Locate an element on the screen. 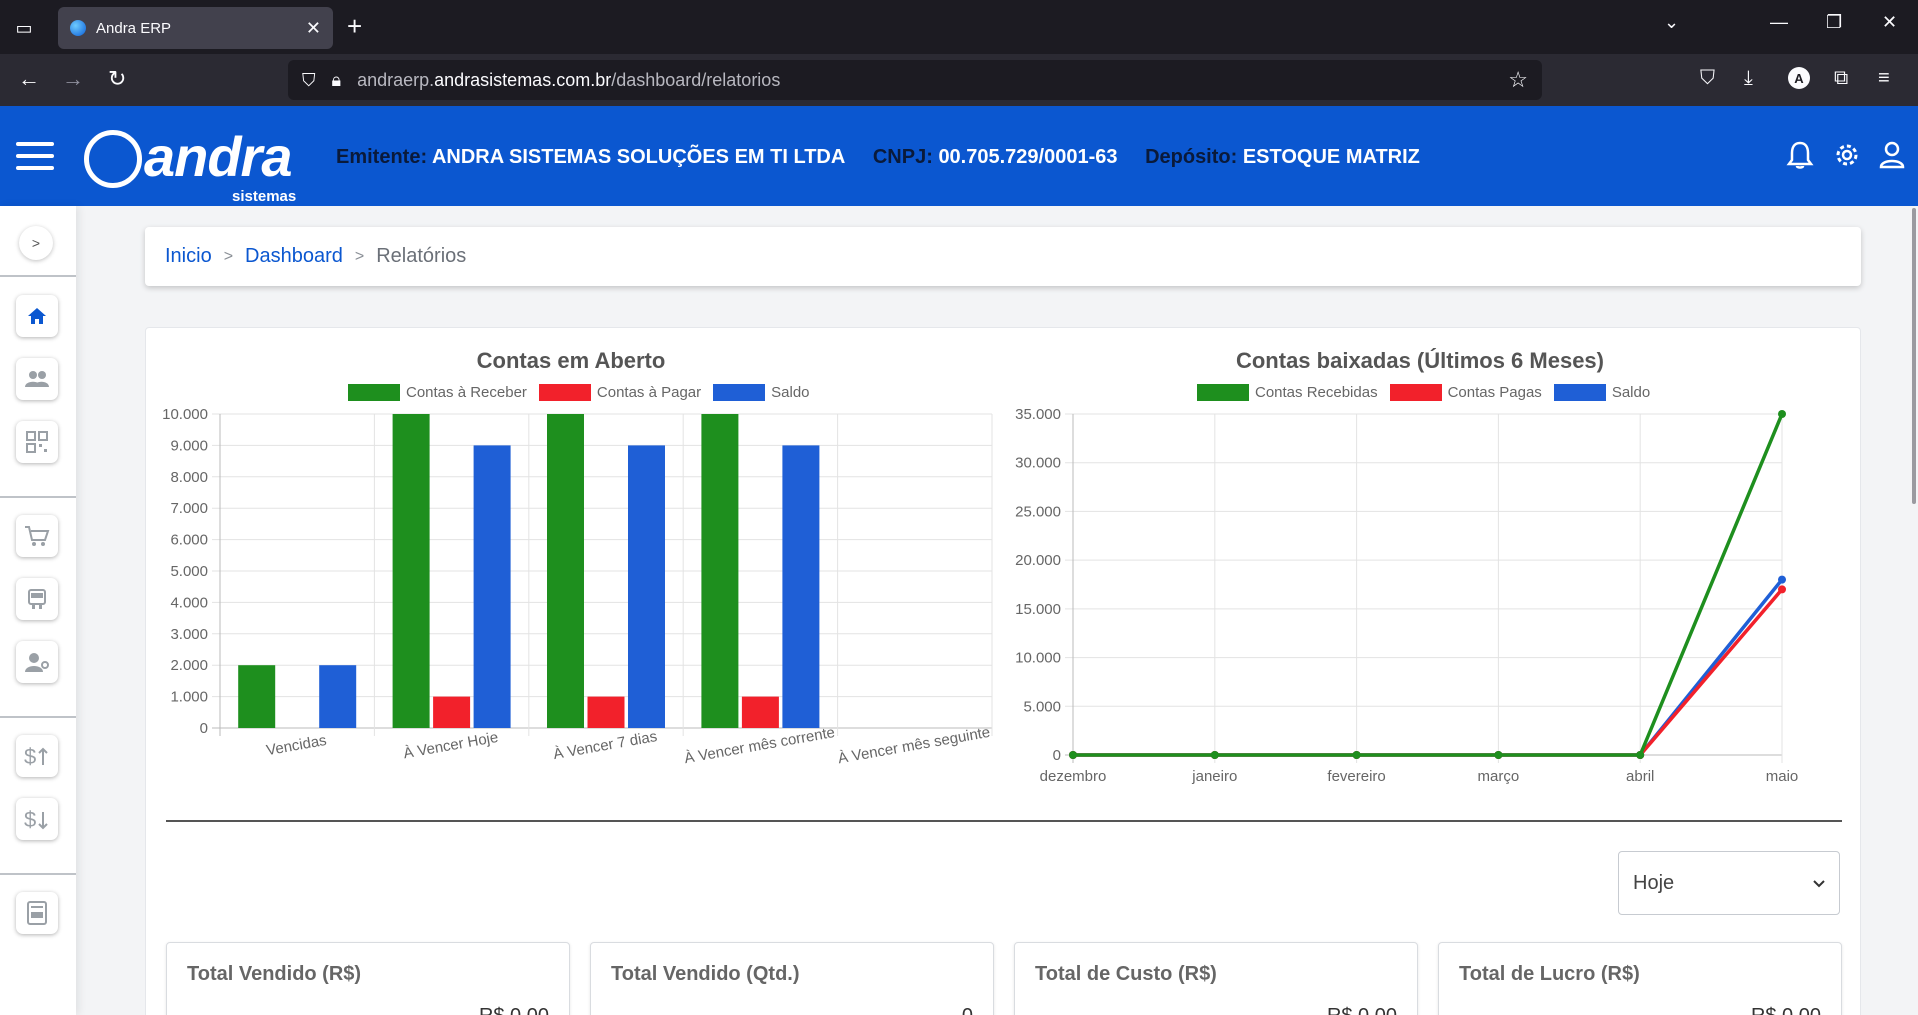 The height and width of the screenshot is (1015, 1918). new-tab-icon: + is located at coordinates (355, 26).